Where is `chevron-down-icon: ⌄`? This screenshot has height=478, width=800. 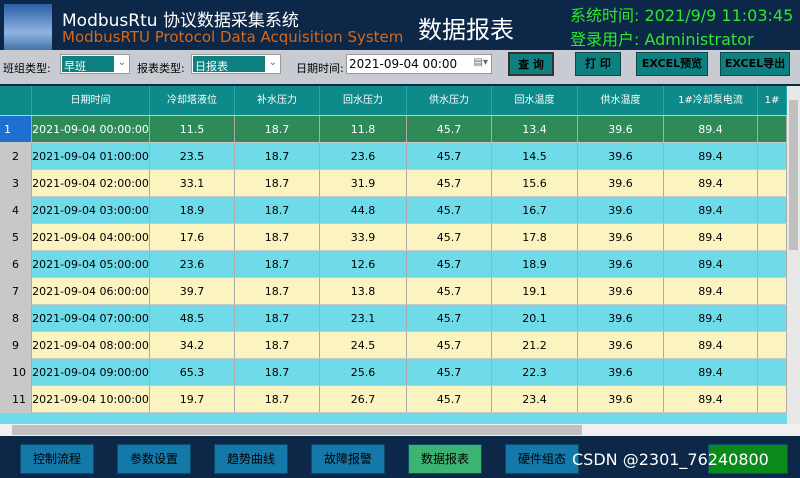
chevron-down-icon: ⌄ is located at coordinates (121, 62).